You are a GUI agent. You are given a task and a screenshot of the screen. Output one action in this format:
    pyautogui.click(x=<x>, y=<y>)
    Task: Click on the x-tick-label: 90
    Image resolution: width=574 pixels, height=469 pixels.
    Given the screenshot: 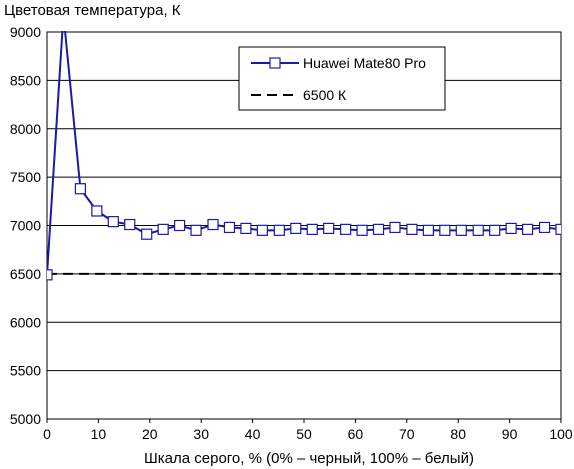 What is the action you would take?
    pyautogui.click(x=510, y=434)
    